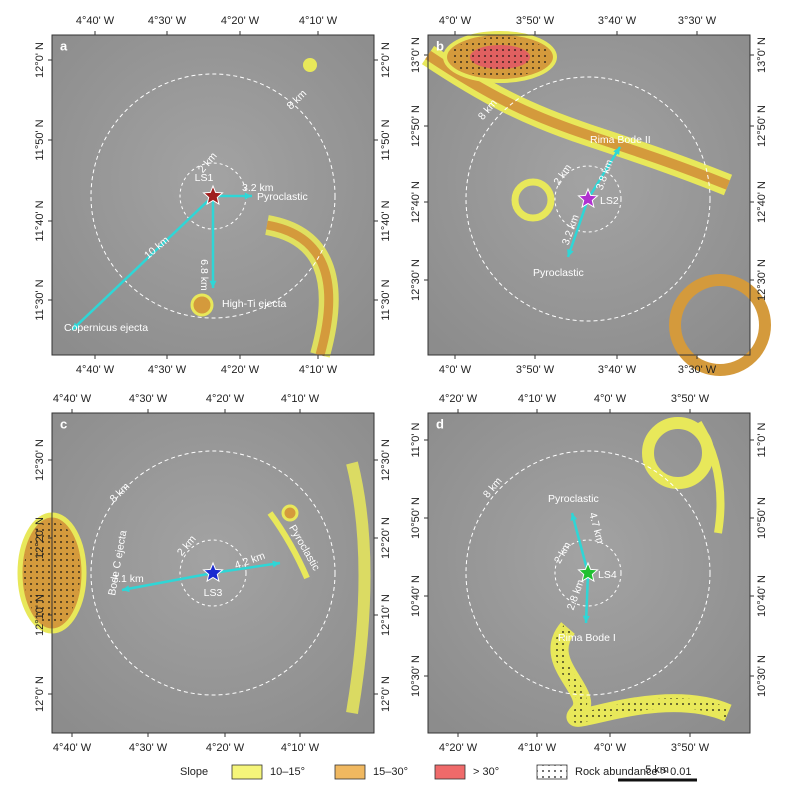 This screenshot has width=800, height=799. Describe the element at coordinates (617, 370) in the screenshot. I see `bottom-tick-label: 3°40' W` at that location.